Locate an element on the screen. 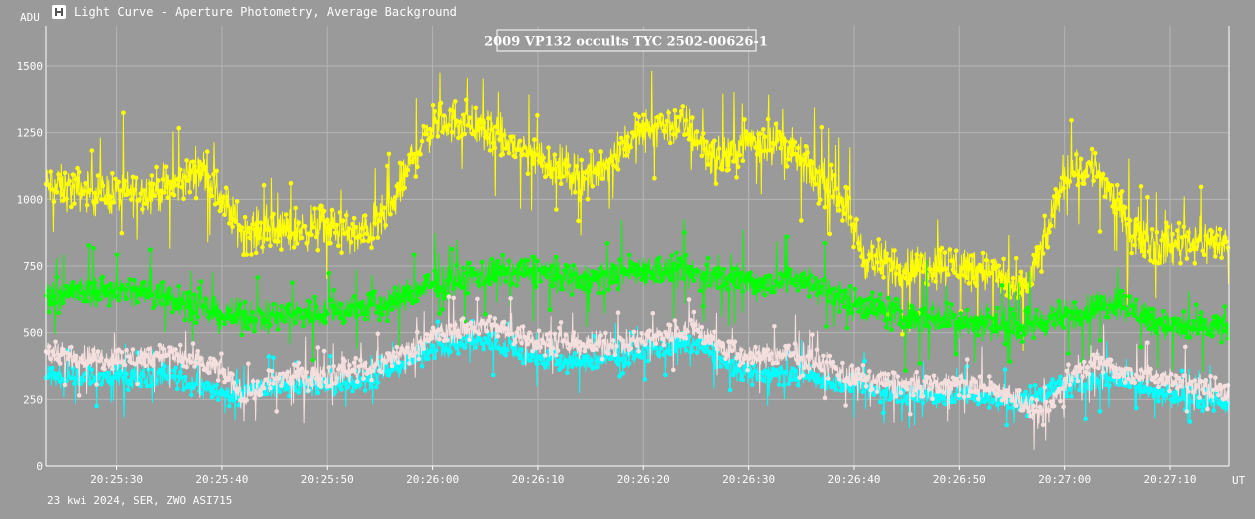 This screenshot has height=519, width=1255. plot-title-frame is located at coordinates (626, 40).